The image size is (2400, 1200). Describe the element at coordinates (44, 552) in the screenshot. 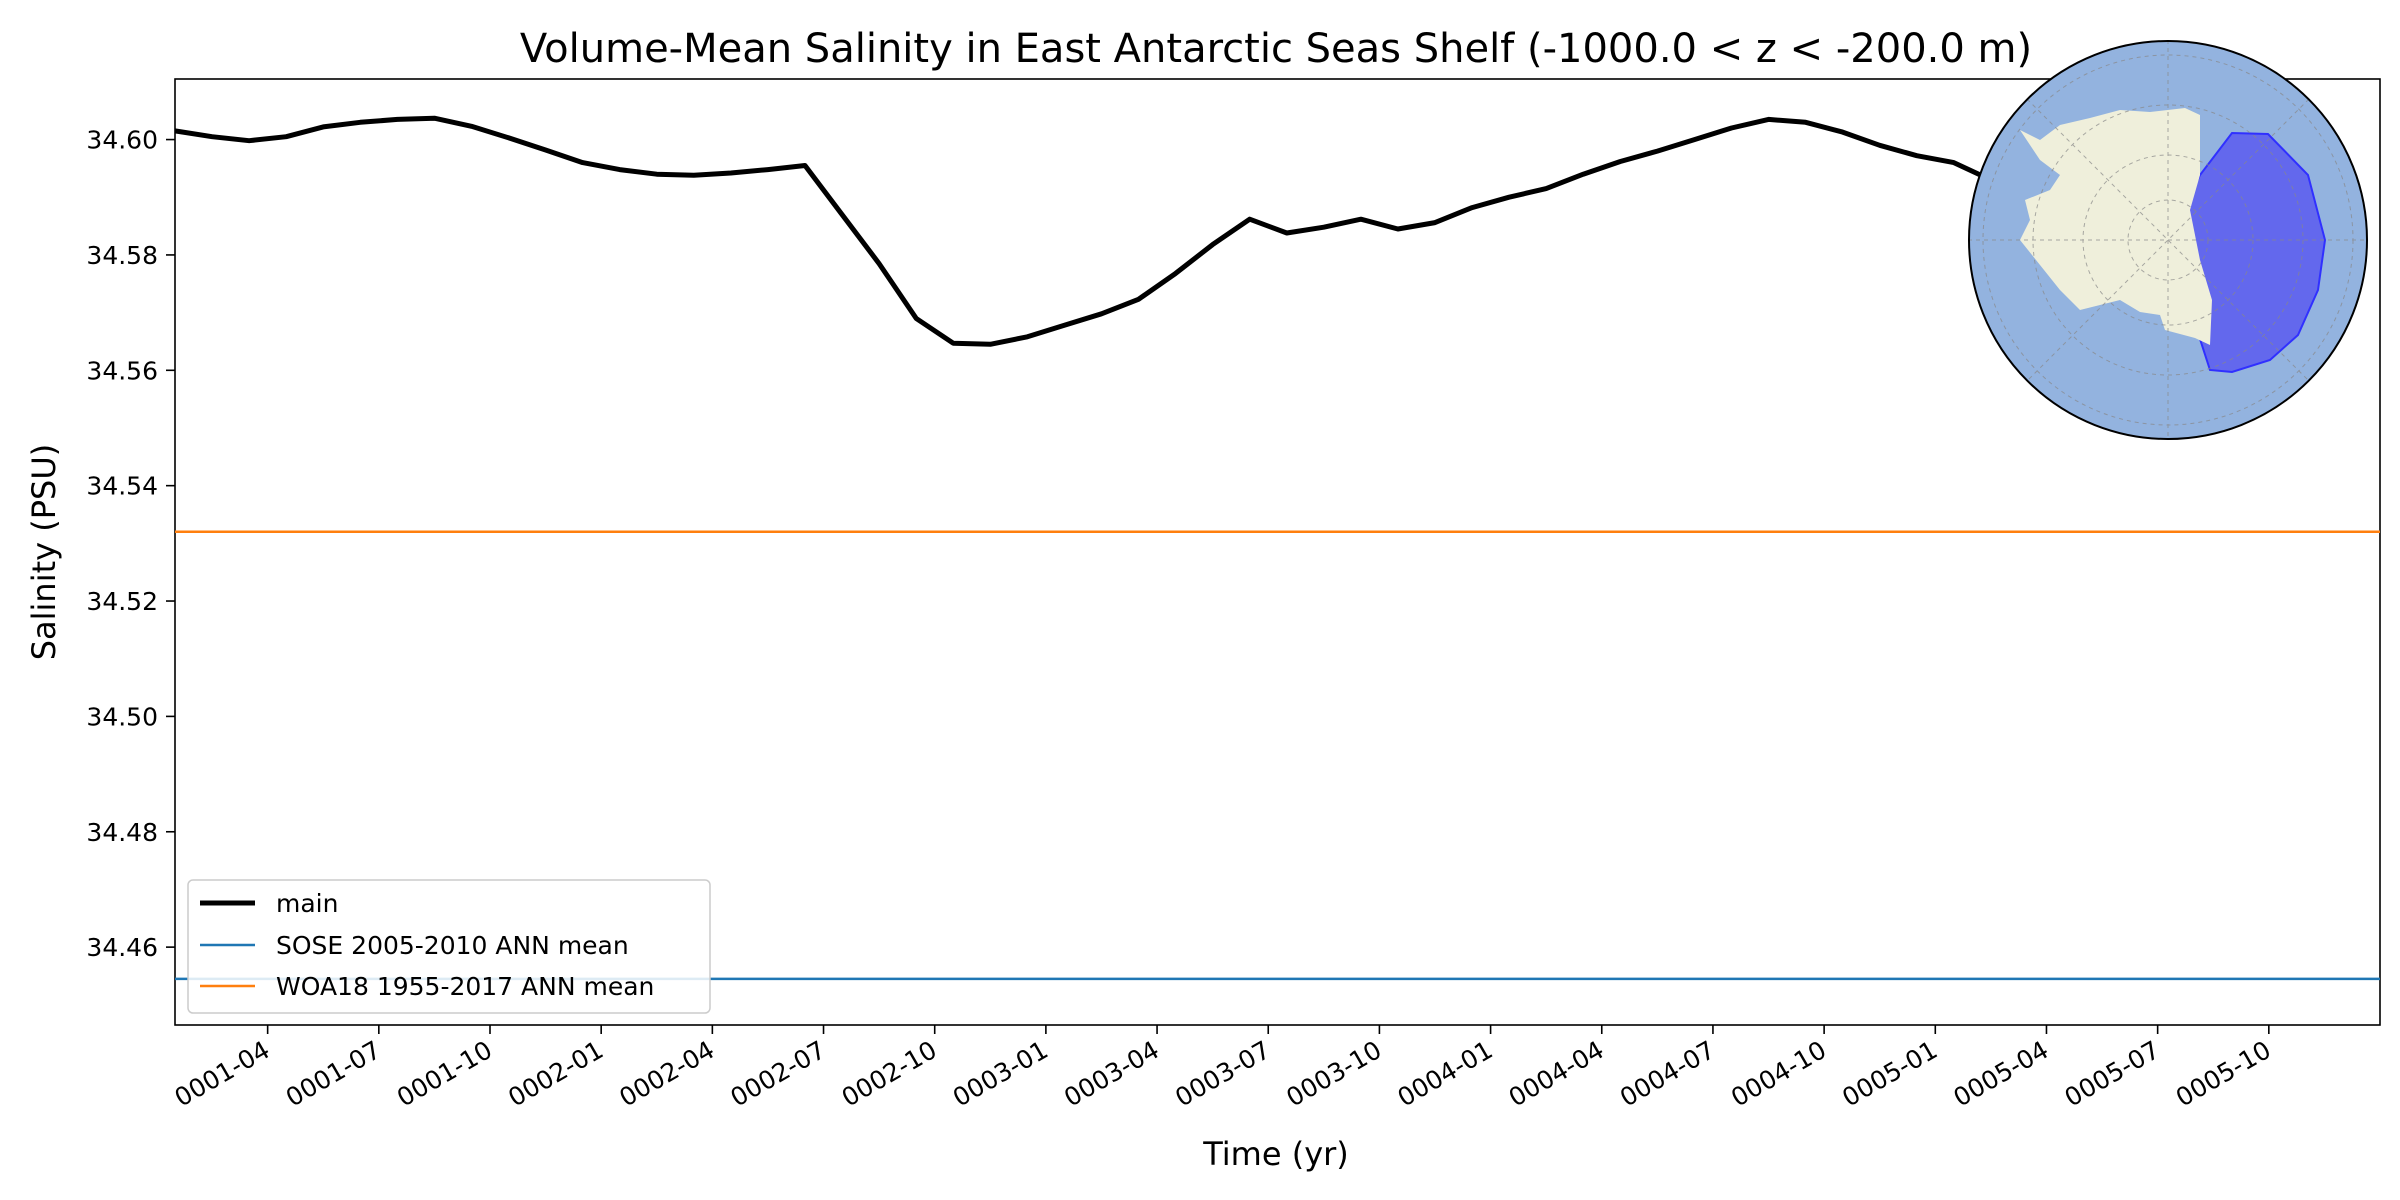

I see `y-axis-label: Salinity (PSU)` at that location.